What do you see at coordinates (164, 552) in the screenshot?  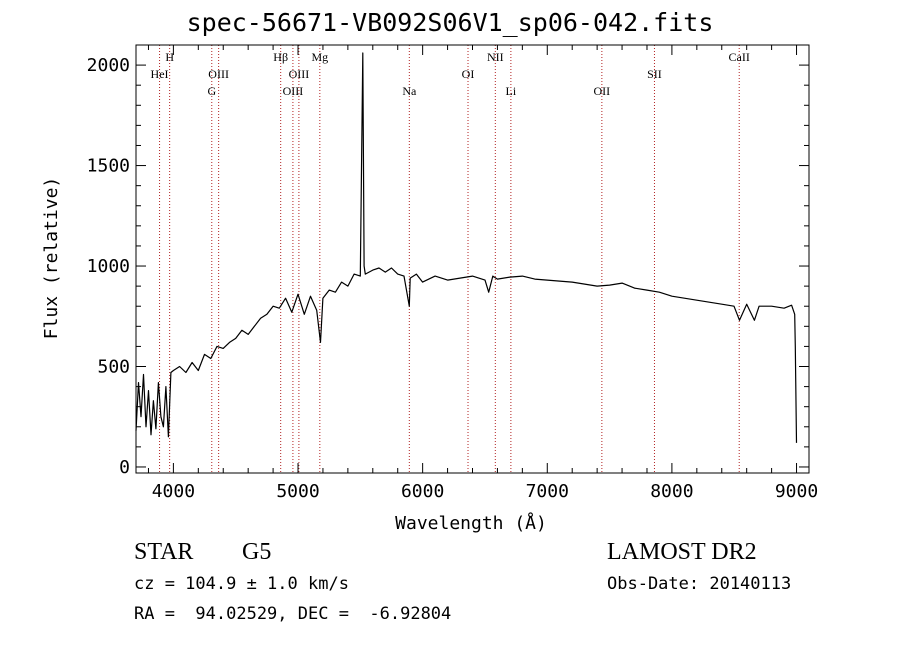 I see `object-class: STAR` at bounding box center [164, 552].